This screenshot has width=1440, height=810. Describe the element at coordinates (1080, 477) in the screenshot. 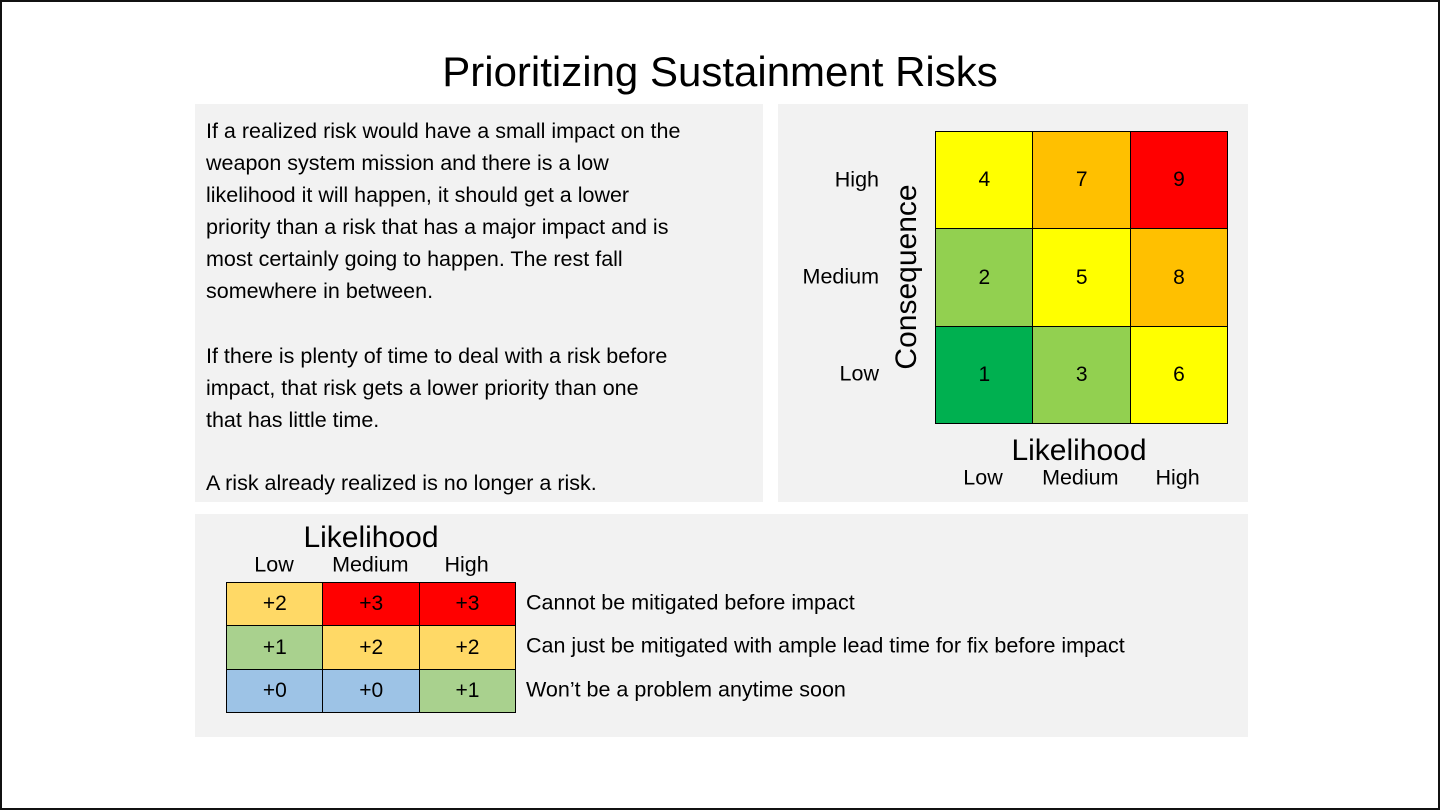

I see `likelihood-column-label: Medium` at that location.